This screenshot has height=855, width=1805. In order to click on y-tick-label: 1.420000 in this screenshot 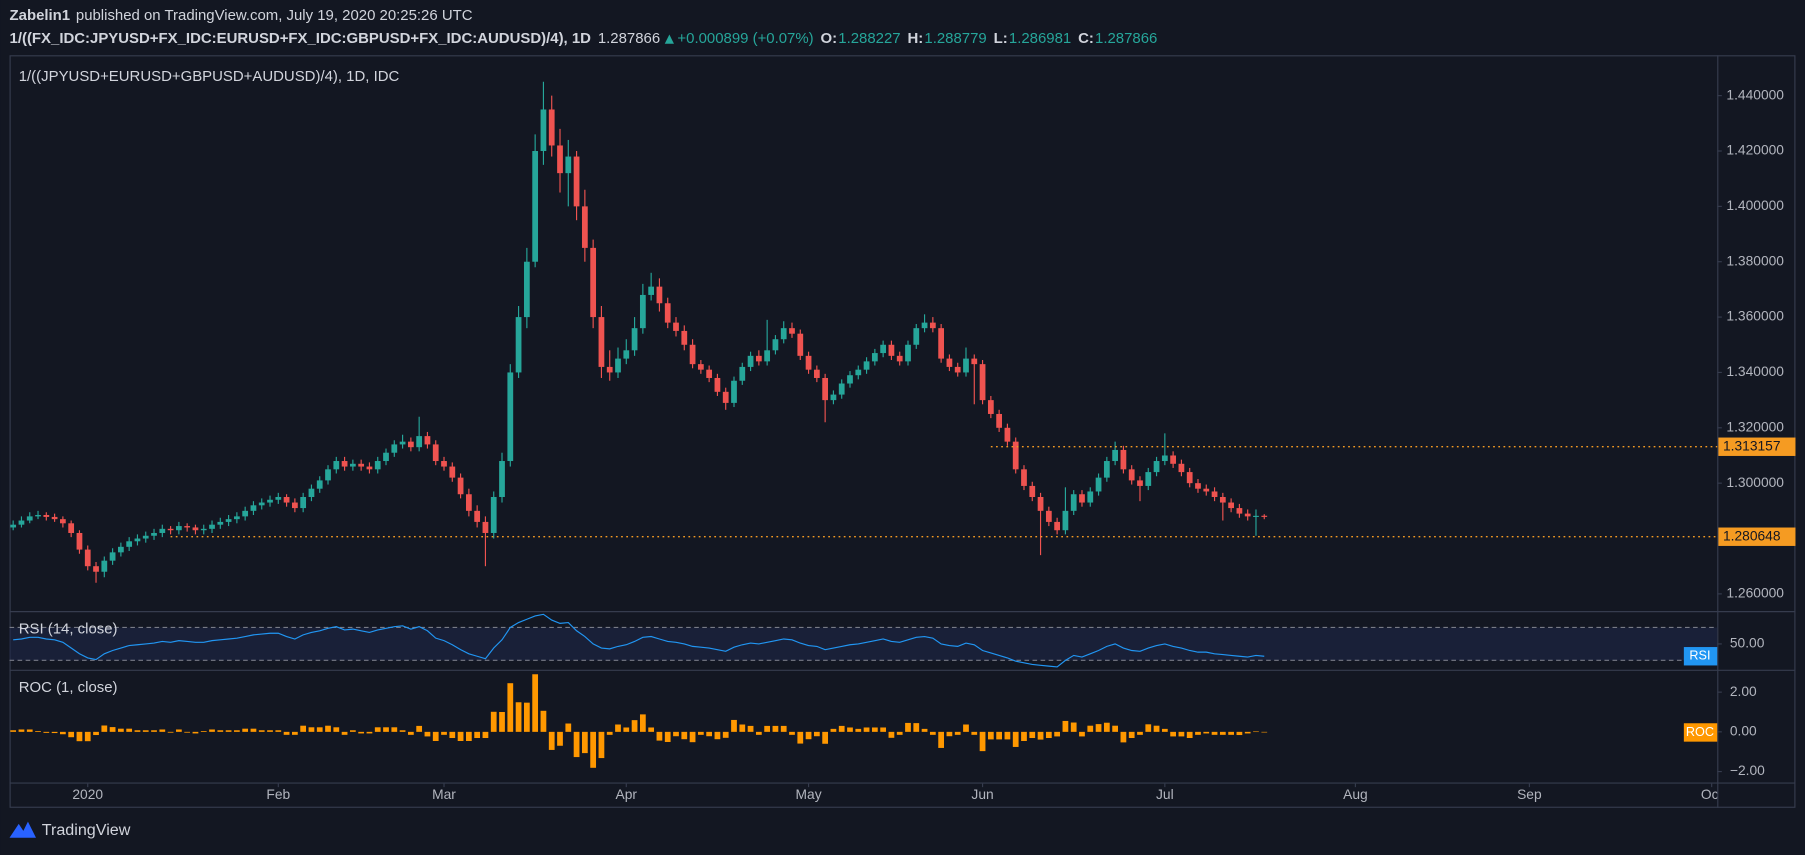, I will do `click(1755, 150)`.